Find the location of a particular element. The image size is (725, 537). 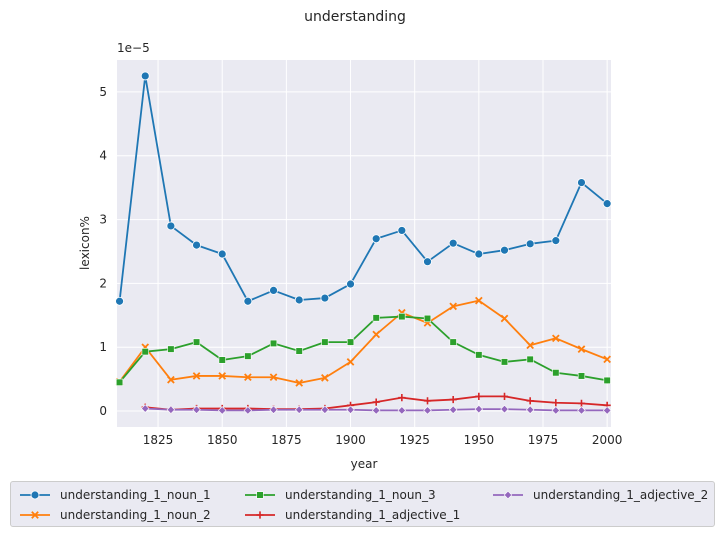

y-tick-label: 5 is located at coordinates (103, 92).